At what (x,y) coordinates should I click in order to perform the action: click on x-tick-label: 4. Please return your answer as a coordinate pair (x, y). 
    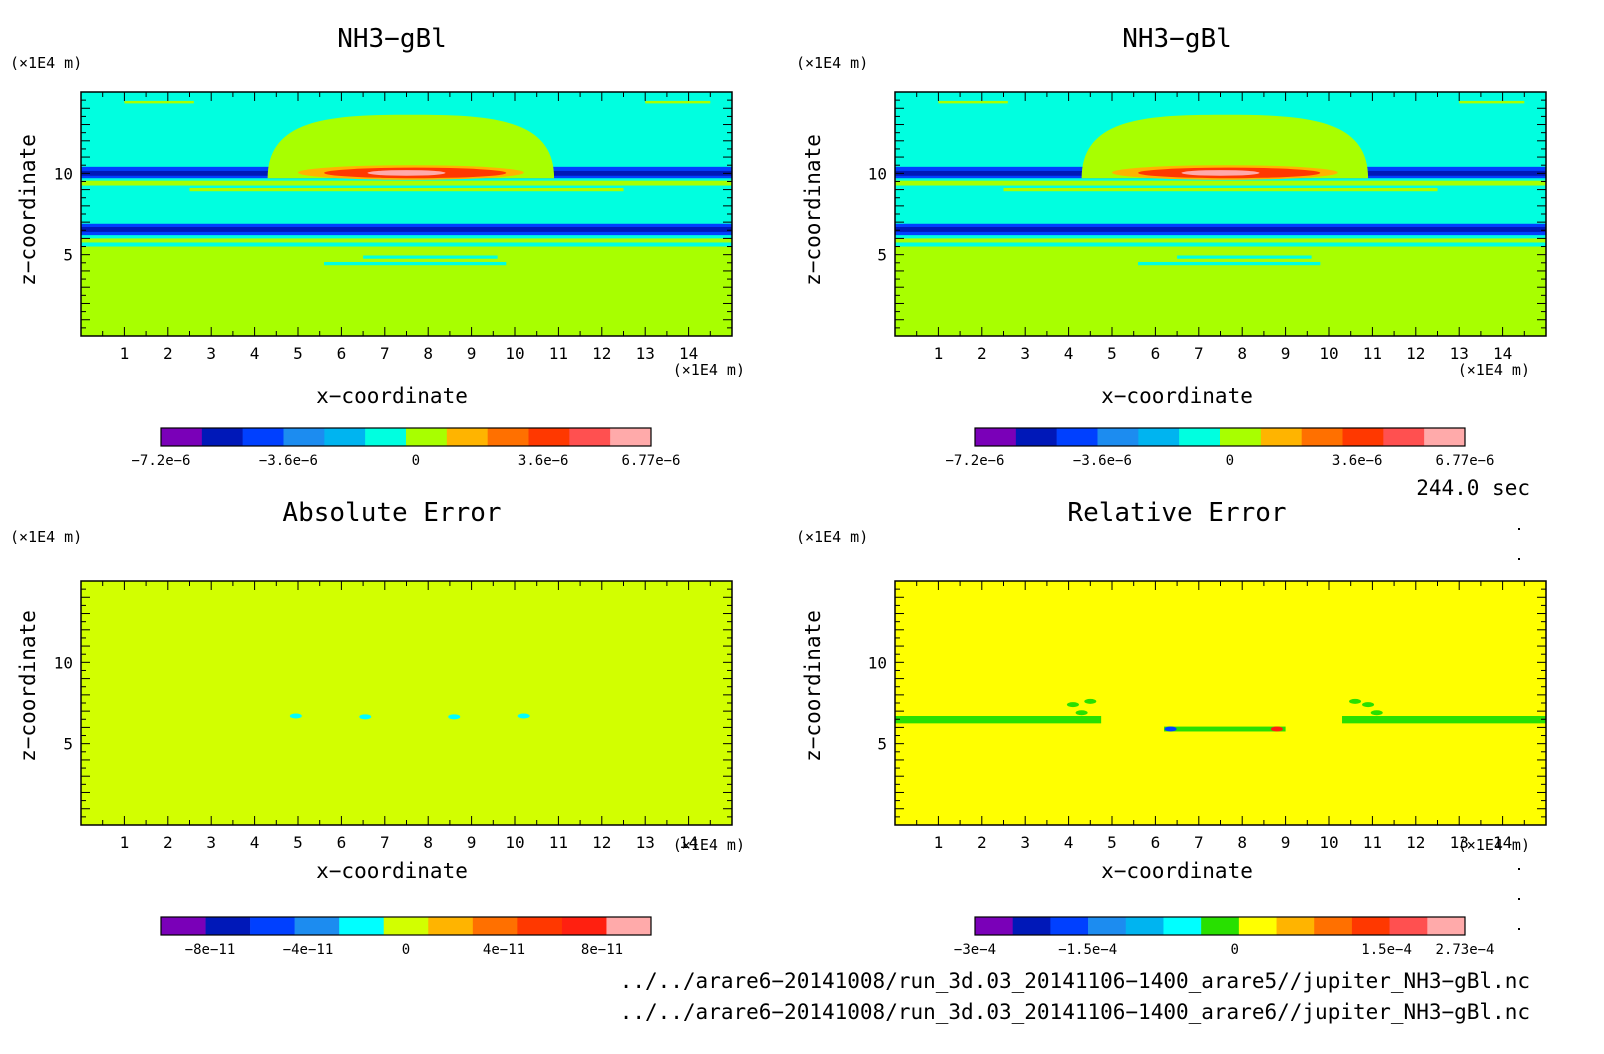
    Looking at the image, I should click on (255, 353).